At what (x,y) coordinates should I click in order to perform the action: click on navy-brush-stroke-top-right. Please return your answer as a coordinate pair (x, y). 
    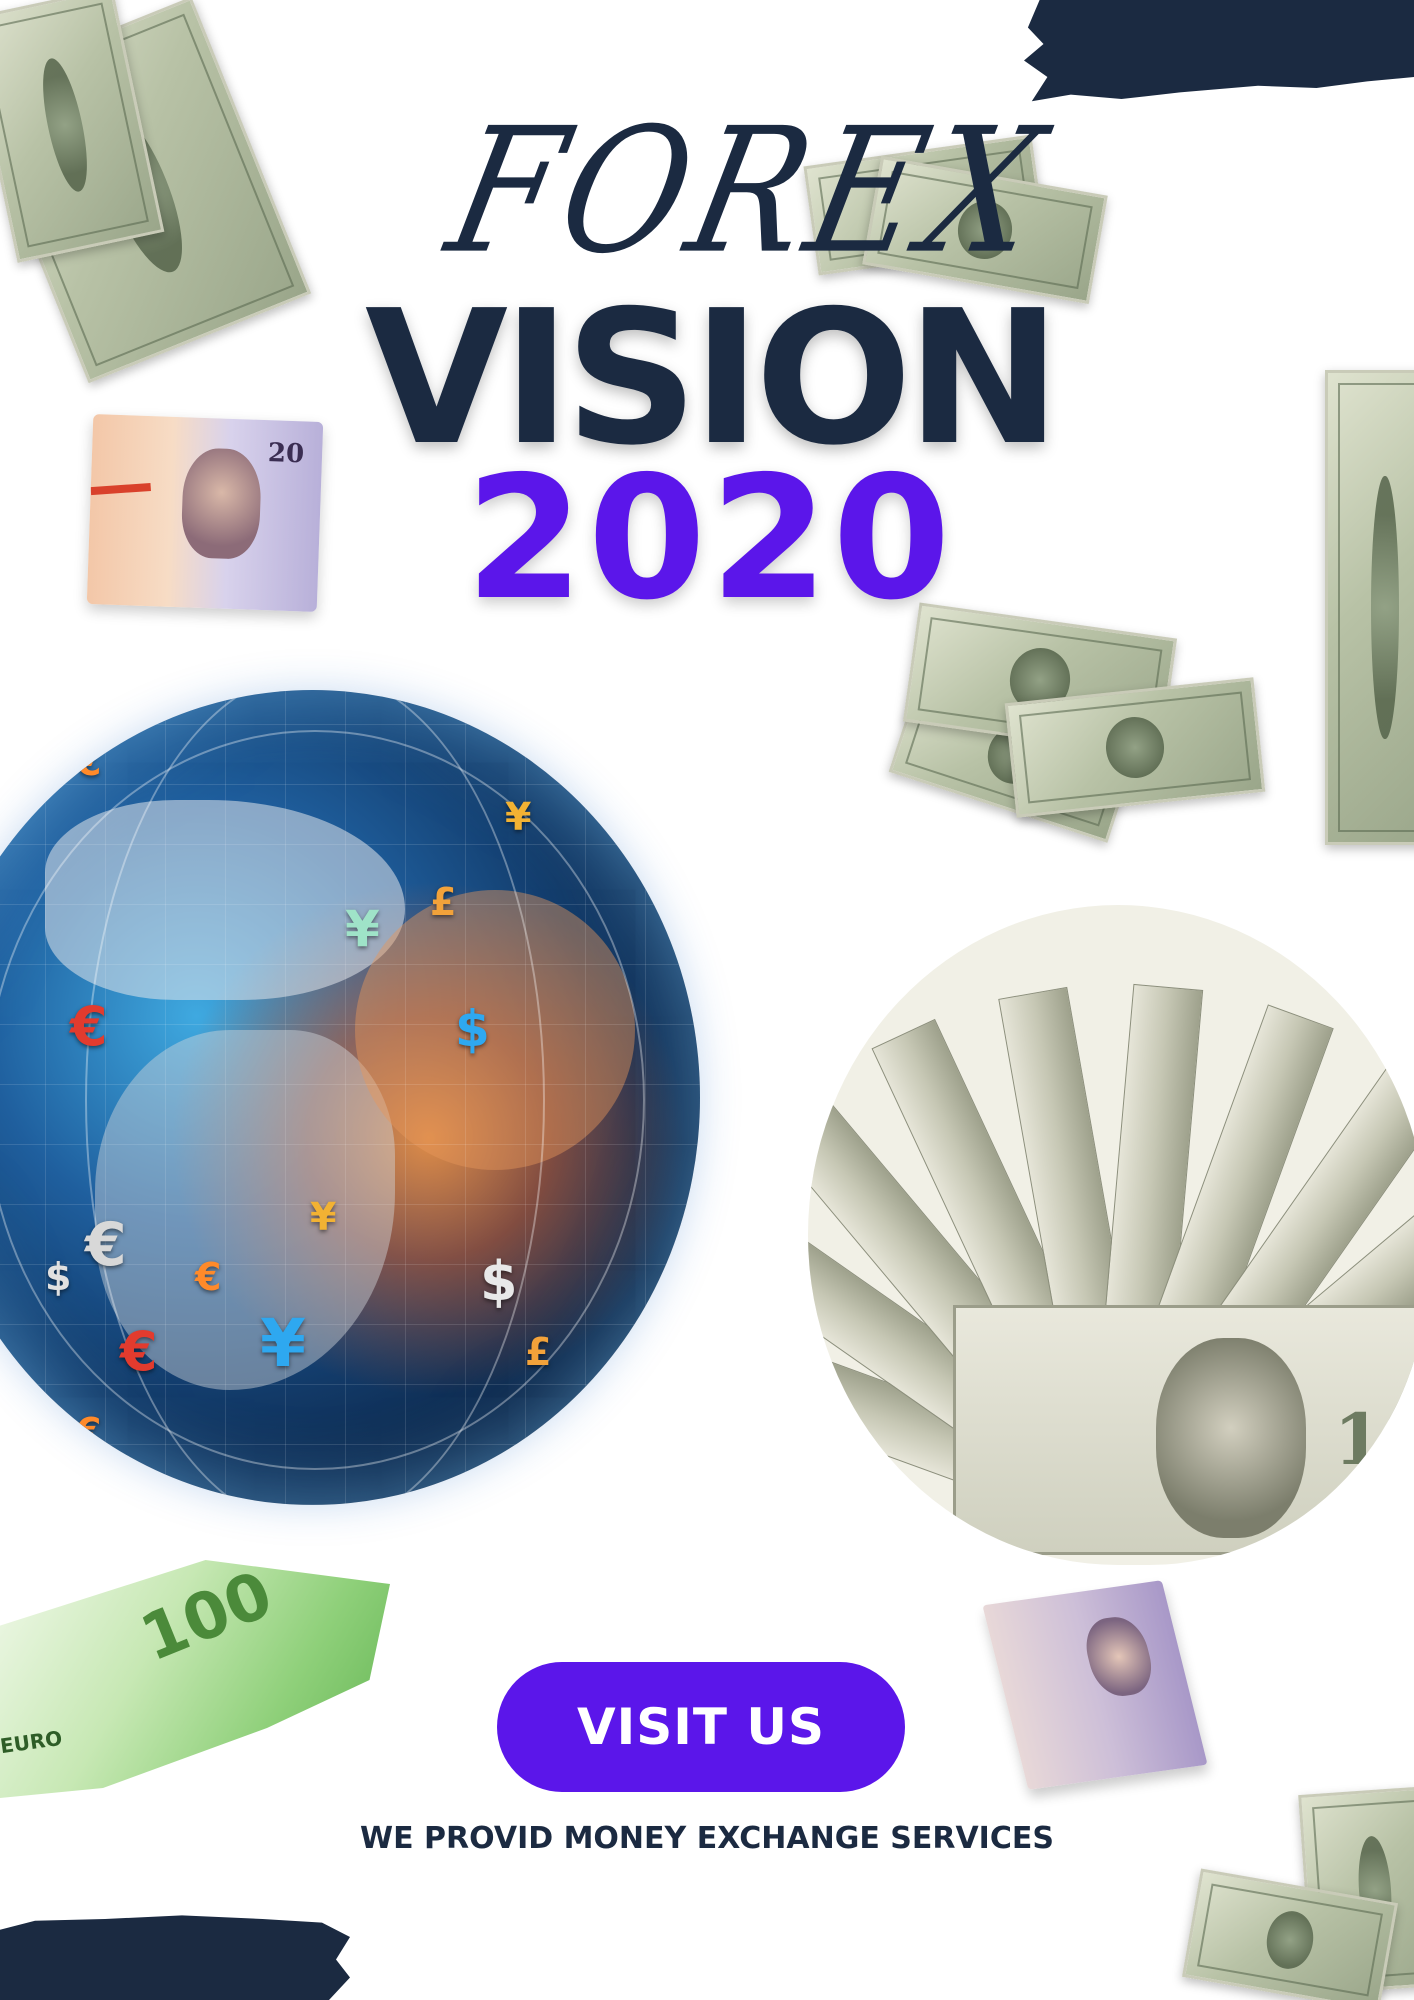
    Looking at the image, I should click on (1219, 51).